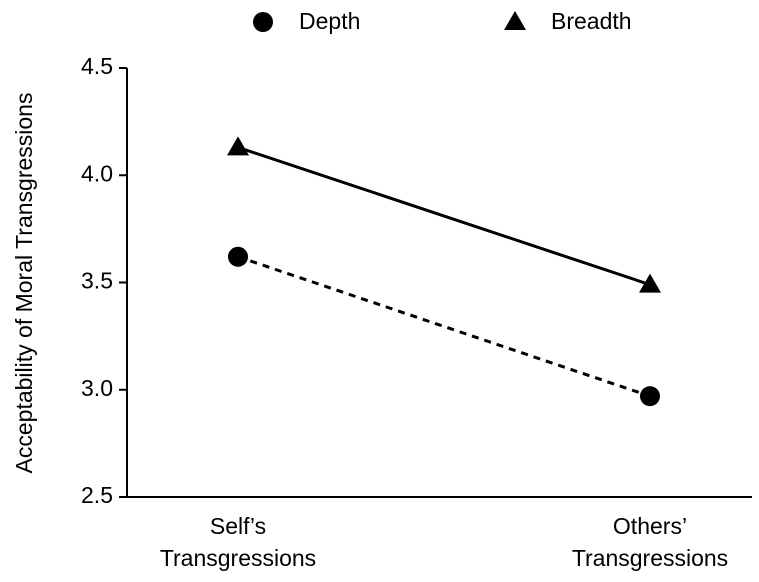 Image resolution: width=759 pixels, height=582 pixels. Describe the element at coordinates (97, 66) in the screenshot. I see `y-tick-label: 4.5` at that location.